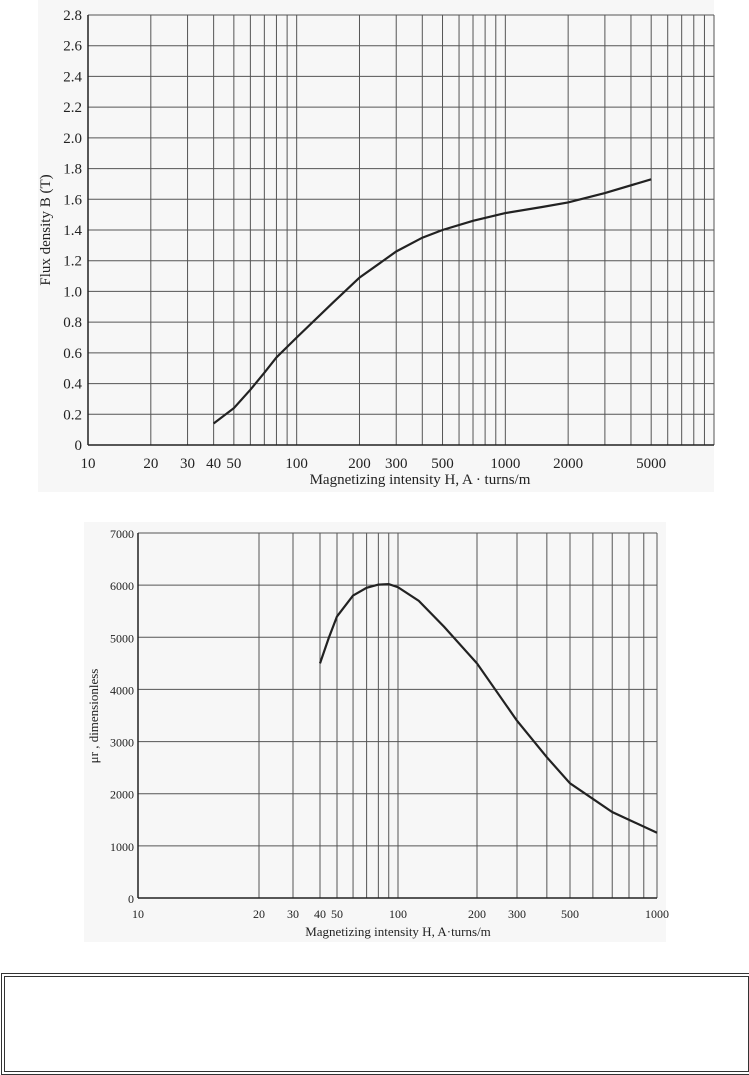 This screenshot has width=749, height=1075. What do you see at coordinates (72, 170) in the screenshot?
I see `y-tick-label: 1.8` at bounding box center [72, 170].